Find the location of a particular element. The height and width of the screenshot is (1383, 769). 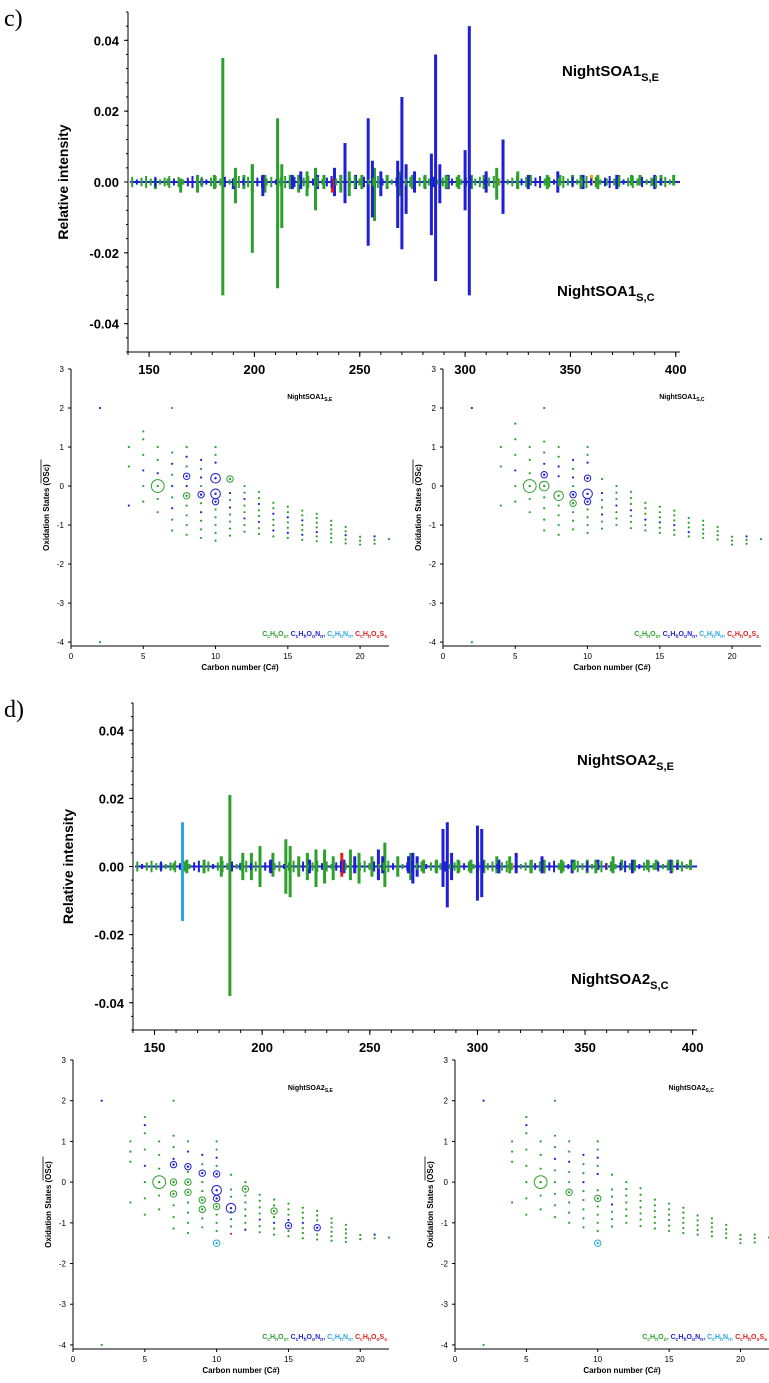

chart-title-bottom: NightSOA1S,C is located at coordinates (606, 293).